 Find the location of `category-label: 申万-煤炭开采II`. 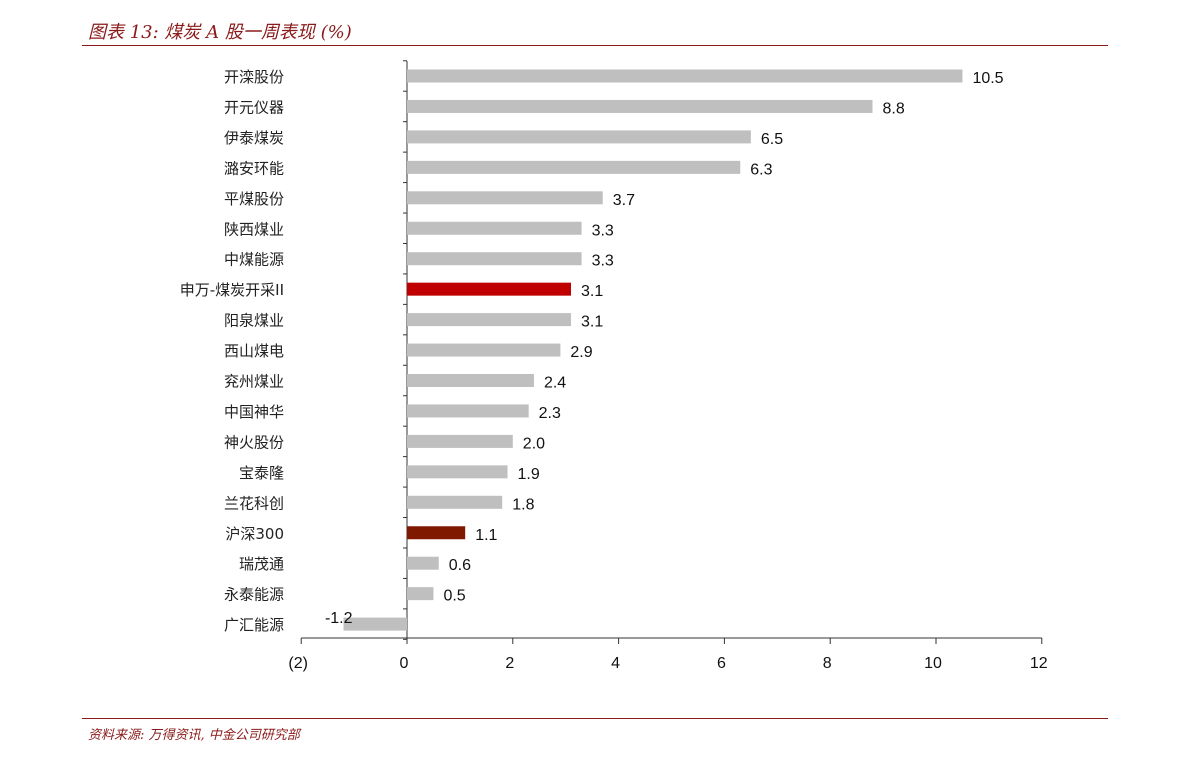

category-label: 申万-煤炭开采II is located at coordinates (232, 290).